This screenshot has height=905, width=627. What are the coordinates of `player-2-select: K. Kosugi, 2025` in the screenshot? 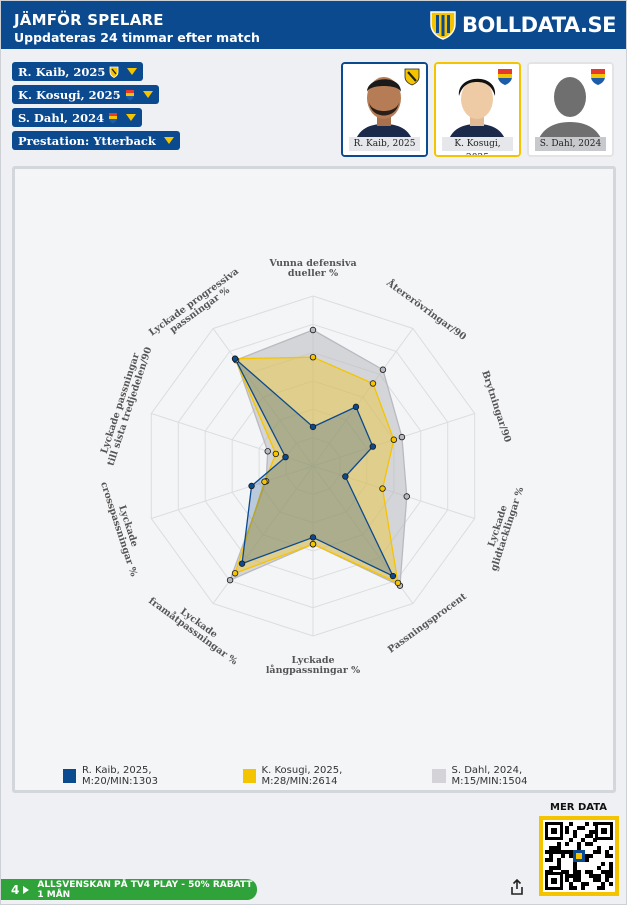 It's located at (85, 94).